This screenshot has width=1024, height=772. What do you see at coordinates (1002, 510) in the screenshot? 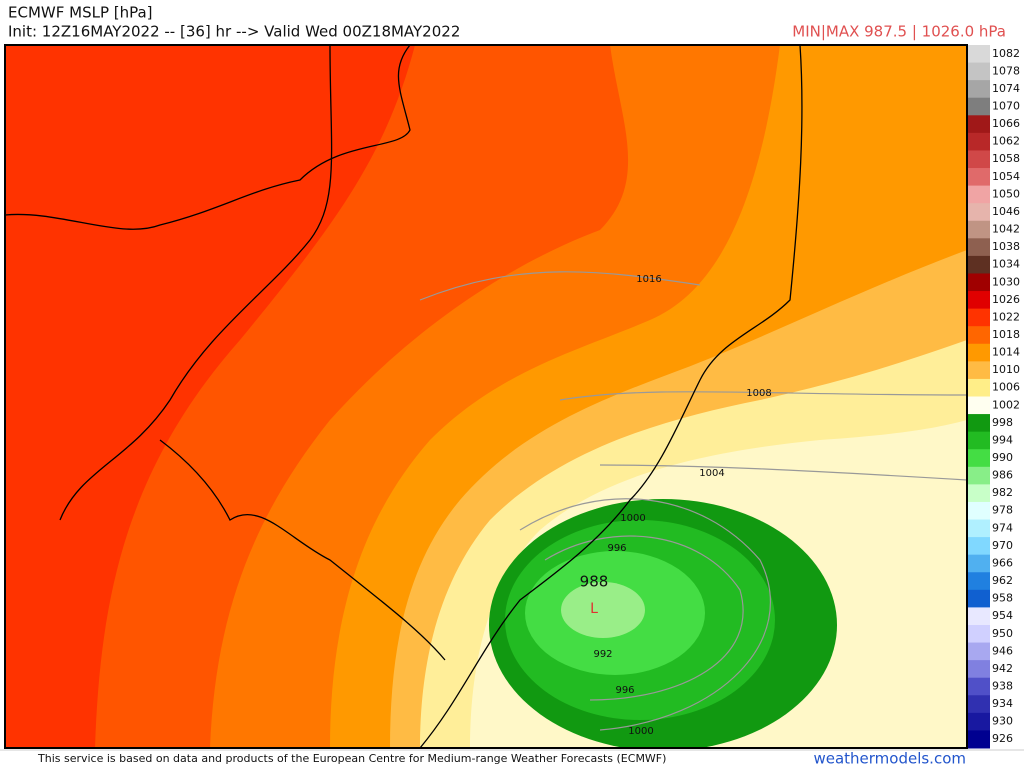
I see `colorbar-label: 978` at bounding box center [1002, 510].